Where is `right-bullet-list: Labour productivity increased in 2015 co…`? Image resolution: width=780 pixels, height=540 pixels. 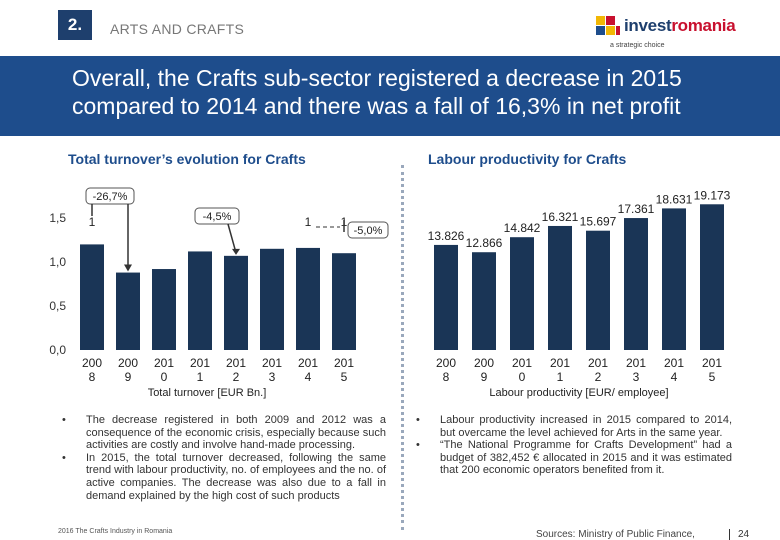
right-bullet-list: Labour productivity increased in 2015 co… is located at coordinates (573, 445).